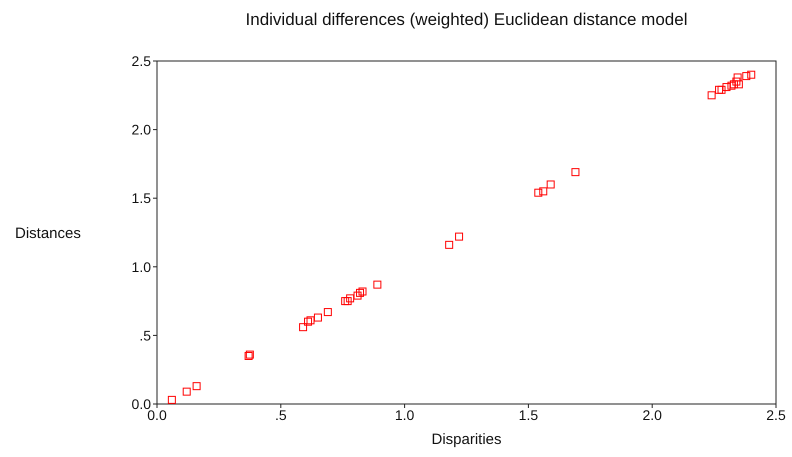 The image size is (792, 457). Describe the element at coordinates (48, 233) in the screenshot. I see `y-axis-title: Distances` at that location.